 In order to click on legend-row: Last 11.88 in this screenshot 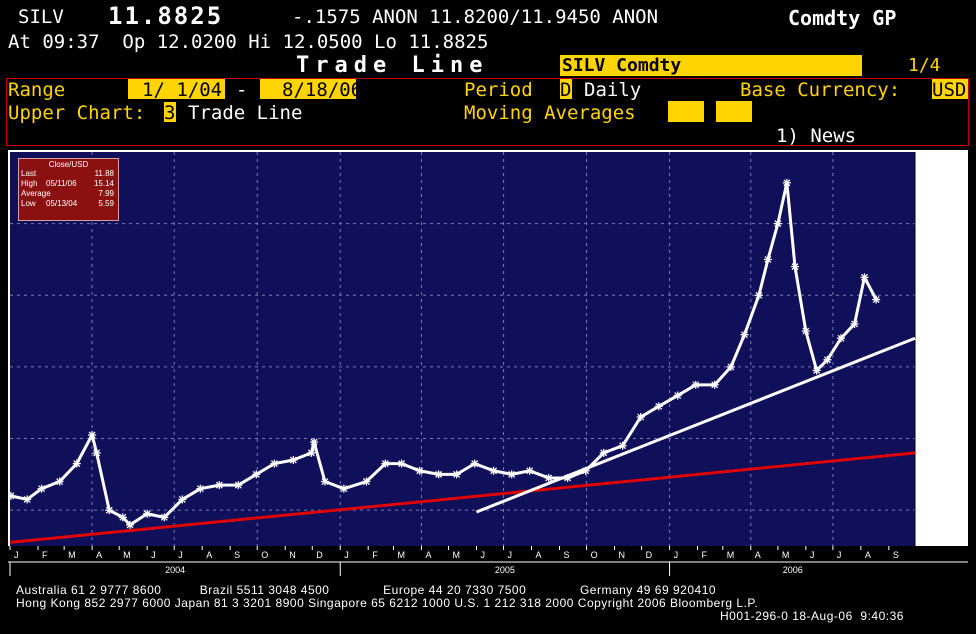, I will do `click(68, 174)`.